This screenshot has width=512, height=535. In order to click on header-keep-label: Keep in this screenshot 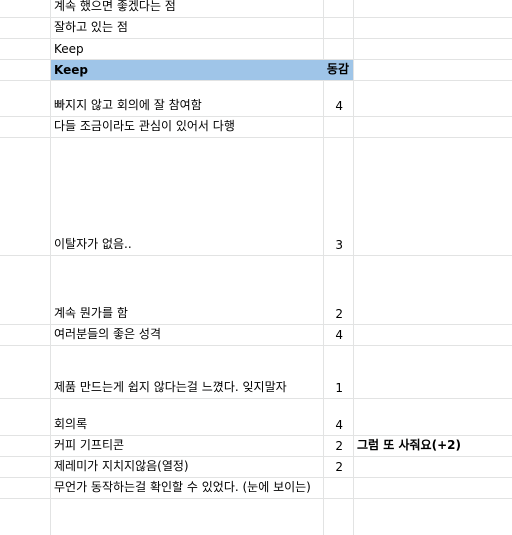, I will do `click(71, 70)`.